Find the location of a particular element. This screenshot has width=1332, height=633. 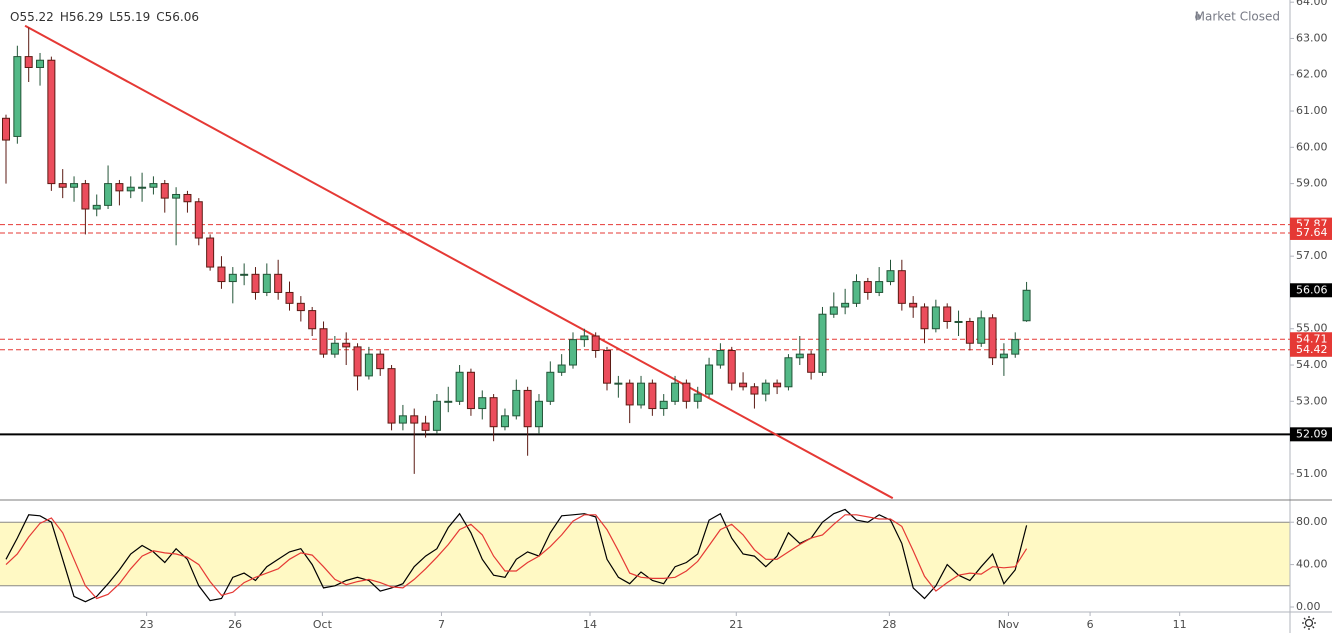

label: O is located at coordinates (14, 17).